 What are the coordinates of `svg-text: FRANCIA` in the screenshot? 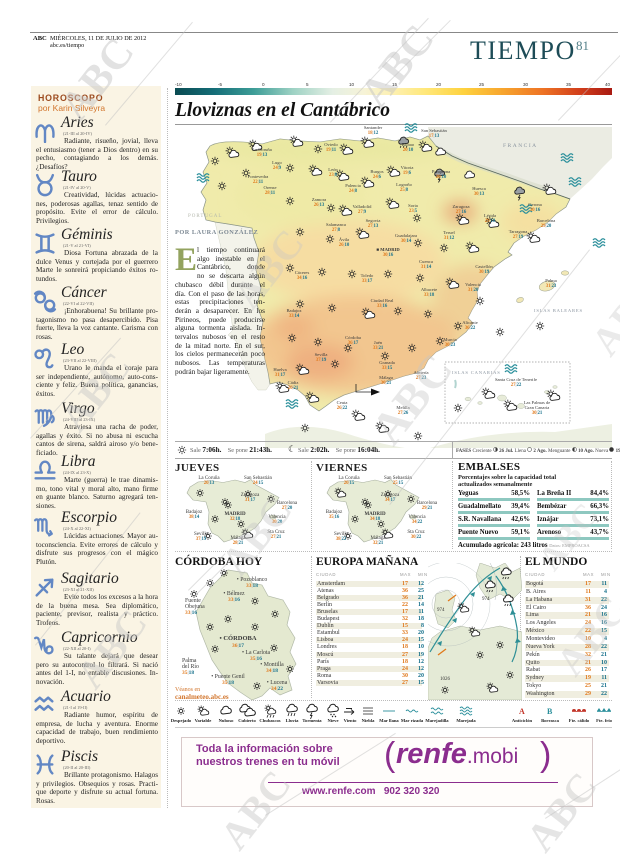 It's located at (520, 146).